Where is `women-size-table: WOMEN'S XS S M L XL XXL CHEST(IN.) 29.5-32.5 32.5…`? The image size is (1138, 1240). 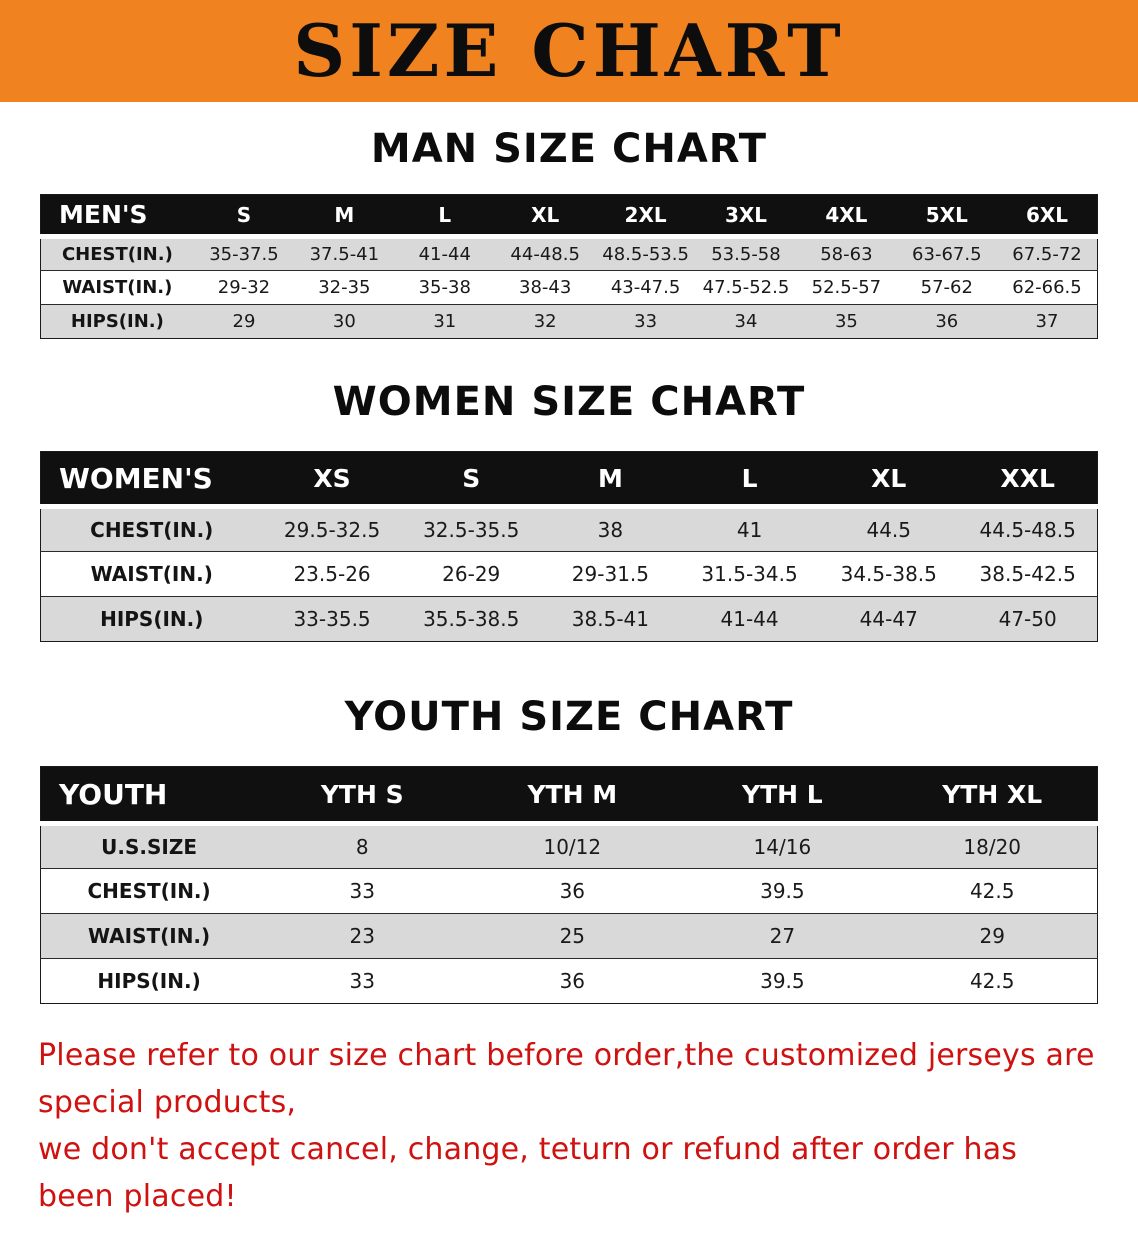
women-size-table: WOMEN'S XS S M L XL XXL CHEST(IN.) 29.5-32.5 32.5… is located at coordinates (569, 546).